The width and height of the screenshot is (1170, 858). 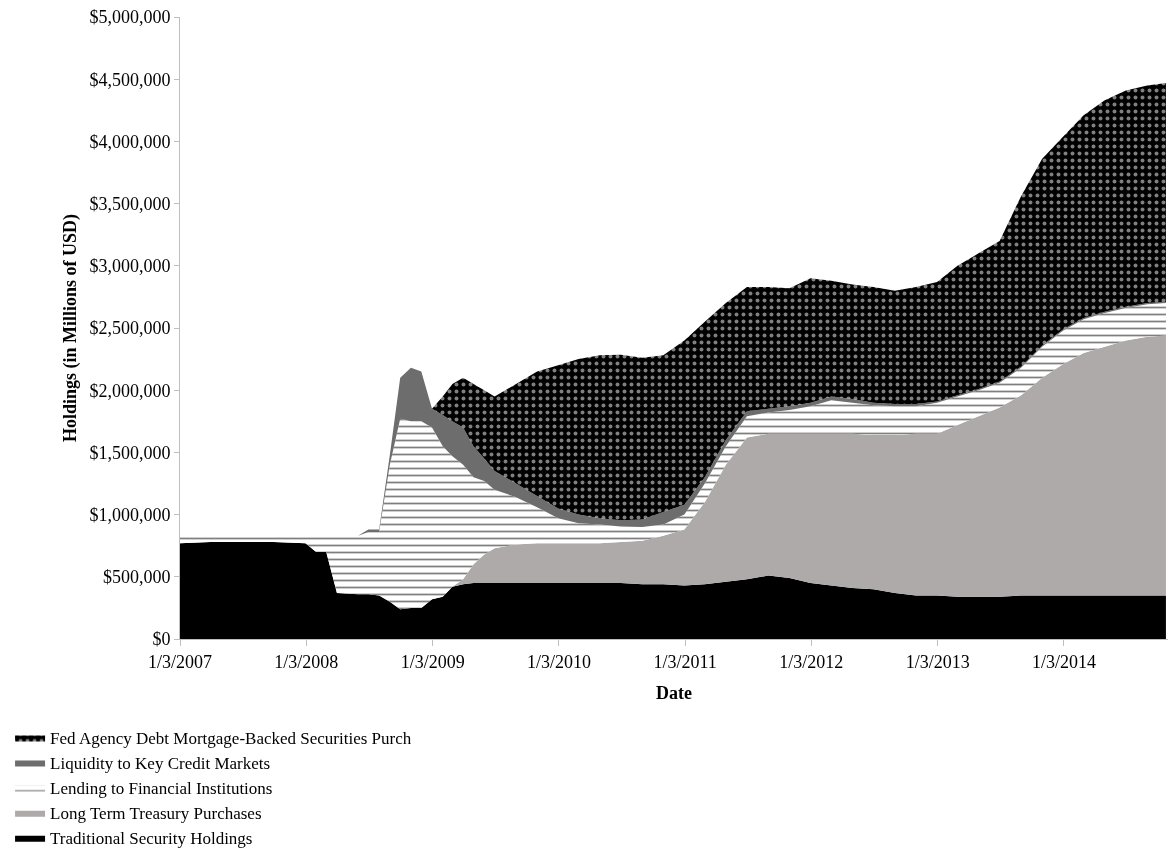 What do you see at coordinates (306, 661) in the screenshot?
I see `x-tick-label: 1/3/2008` at bounding box center [306, 661].